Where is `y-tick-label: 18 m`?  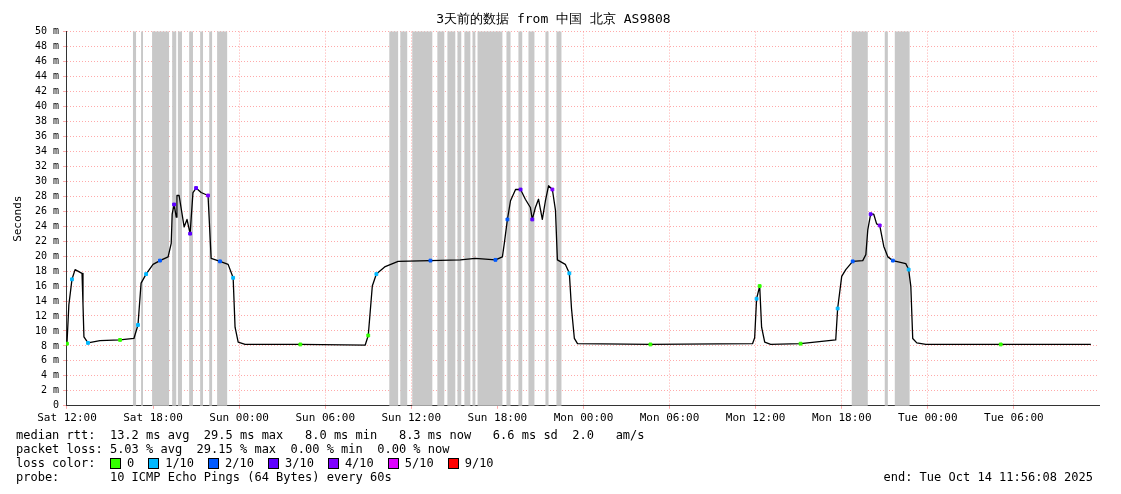
y-tick-label: 18 m is located at coordinates (46, 270).